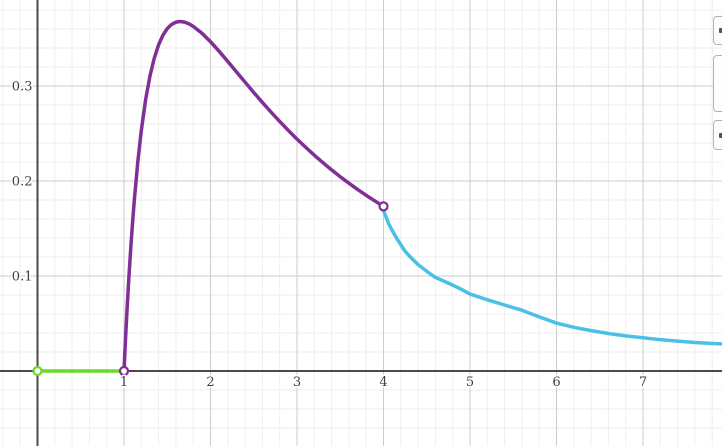 This screenshot has height=446, width=722. I want to click on curve-tail-curve, so click(551, 277).